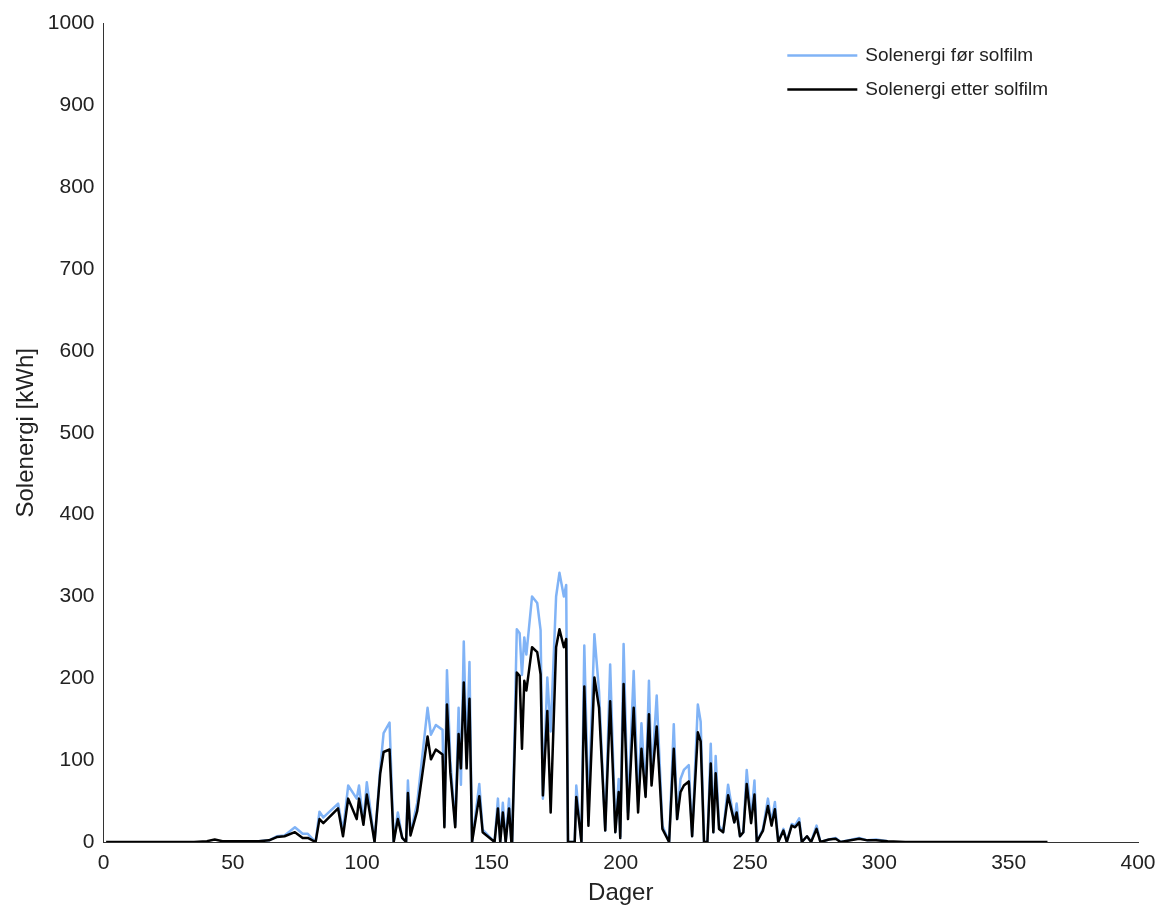 The width and height of the screenshot is (1173, 918). I want to click on y-axis-title: Solenergi [kWh], so click(25, 433).